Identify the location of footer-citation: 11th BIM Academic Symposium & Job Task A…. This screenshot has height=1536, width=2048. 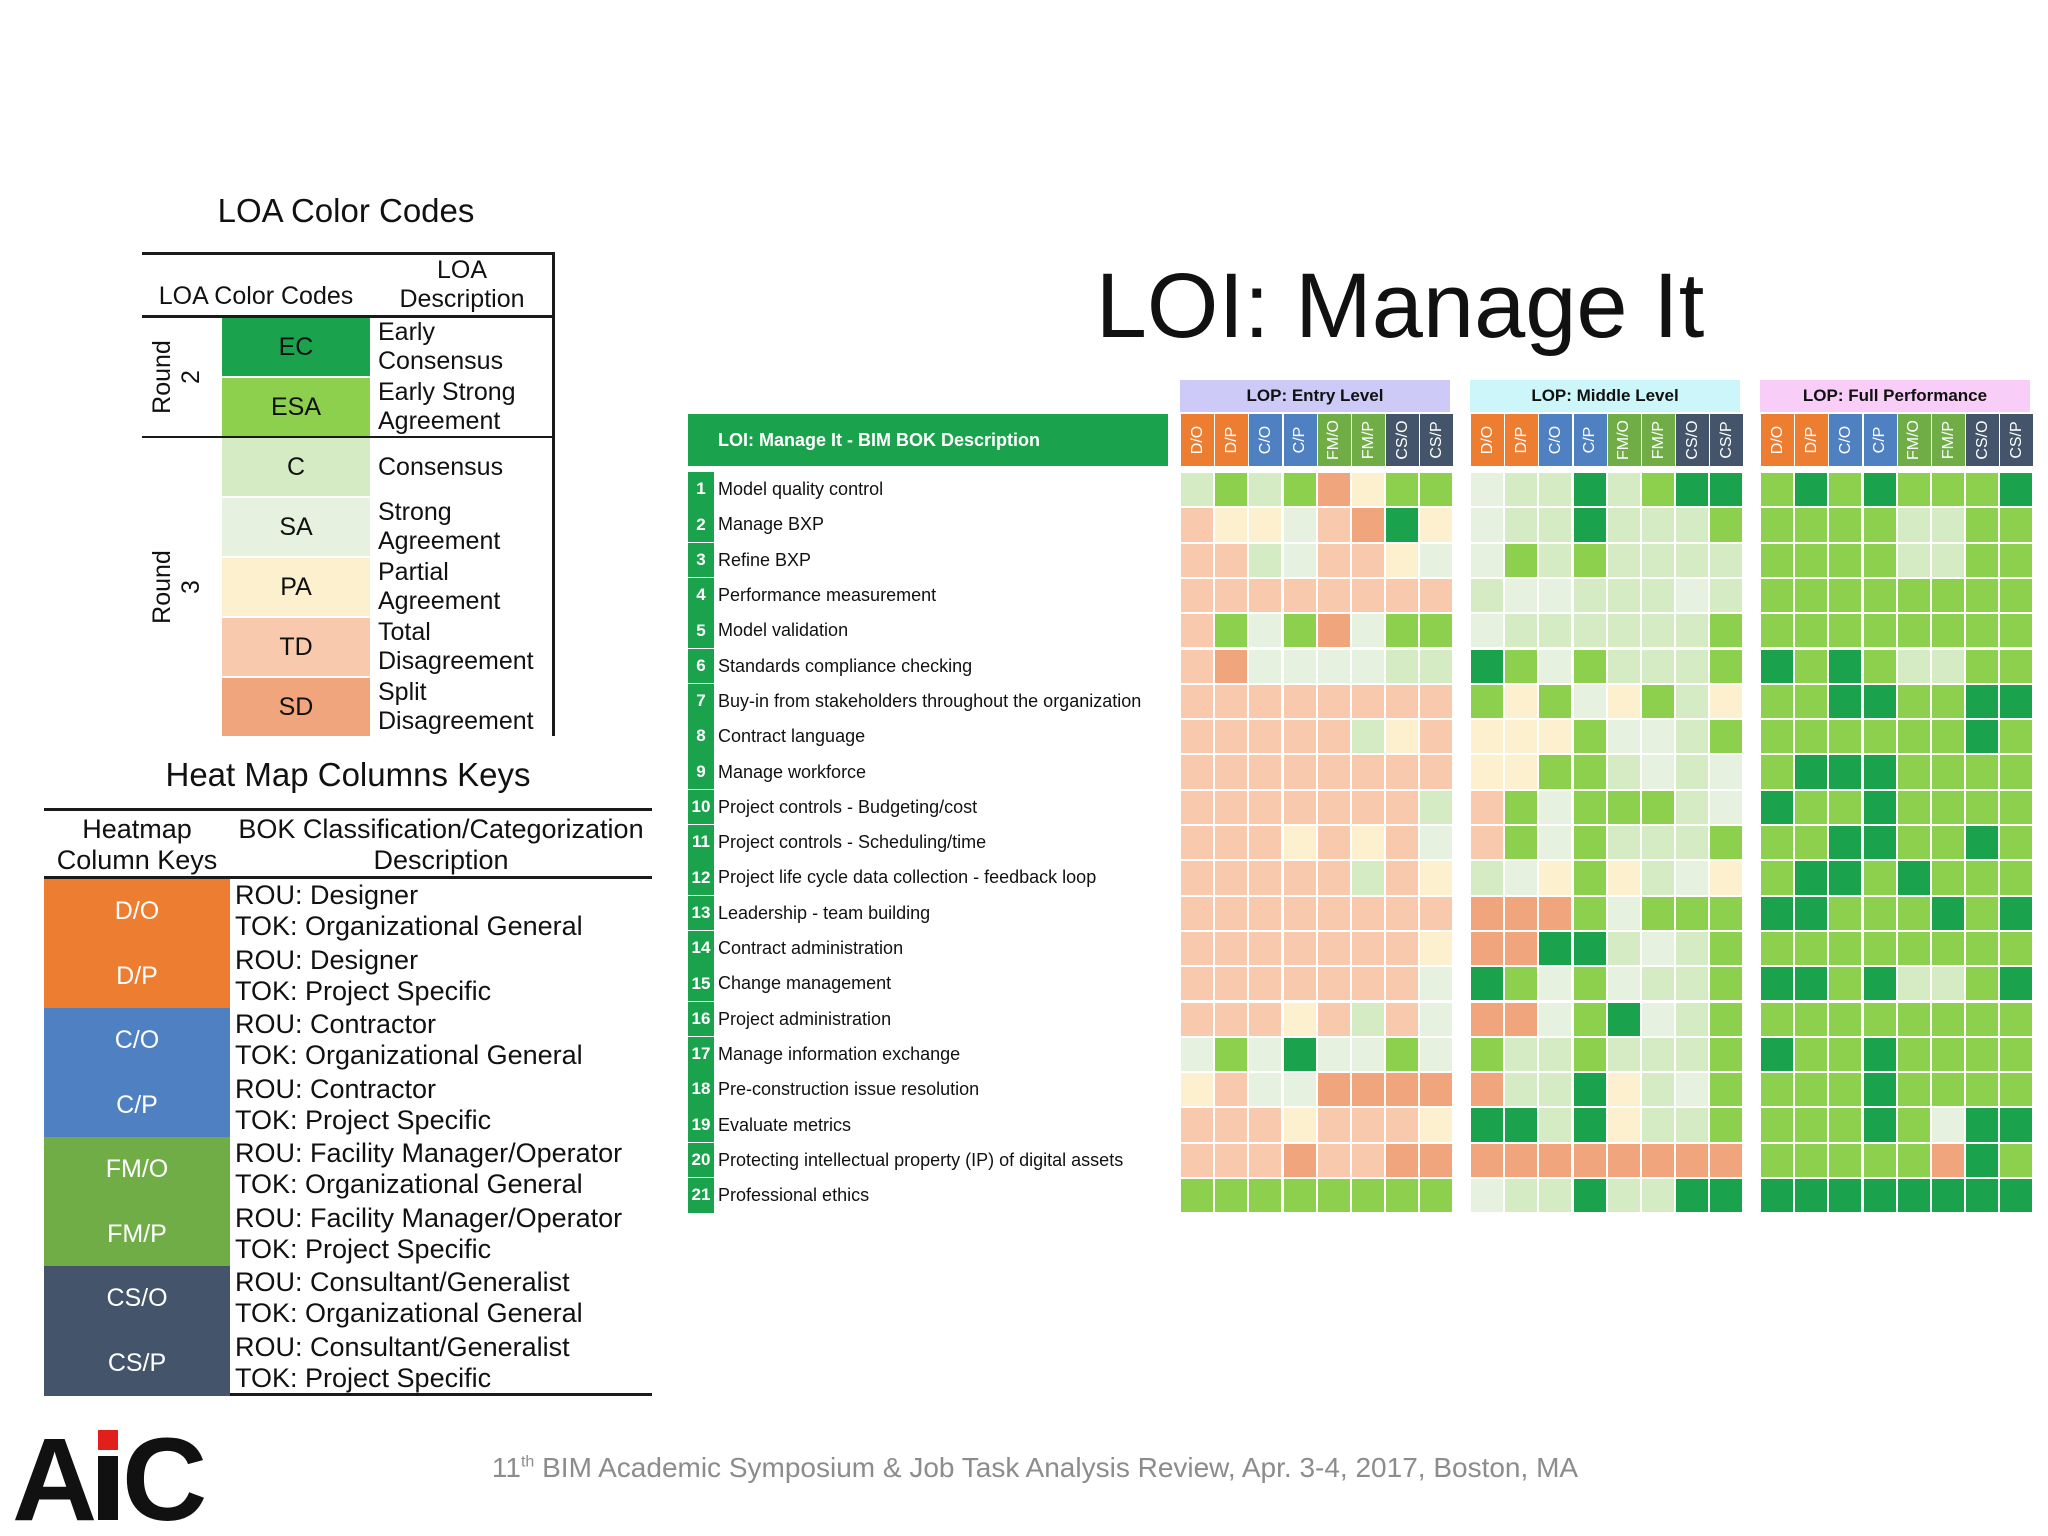
(1035, 1467).